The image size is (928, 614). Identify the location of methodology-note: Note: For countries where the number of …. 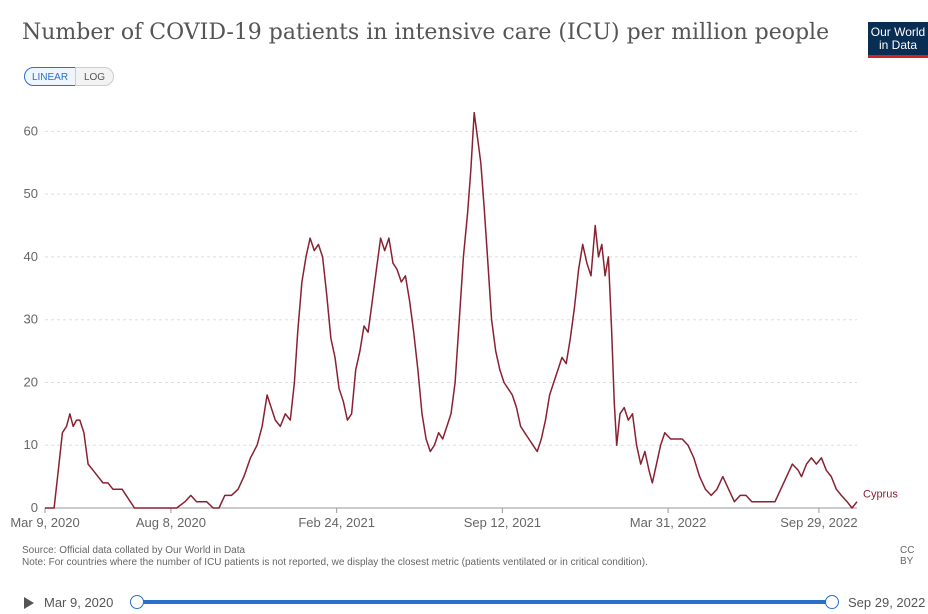
(335, 562).